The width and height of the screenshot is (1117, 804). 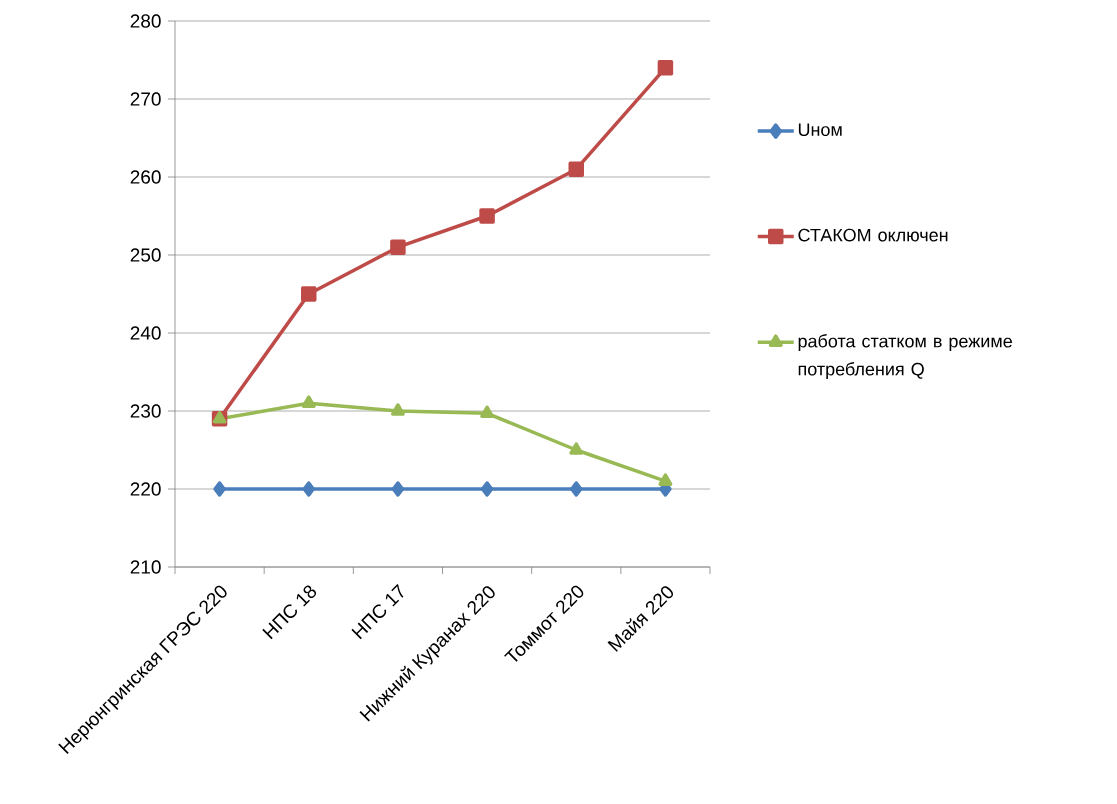 What do you see at coordinates (145, 255) in the screenshot?
I see `y-tick-label: 250` at bounding box center [145, 255].